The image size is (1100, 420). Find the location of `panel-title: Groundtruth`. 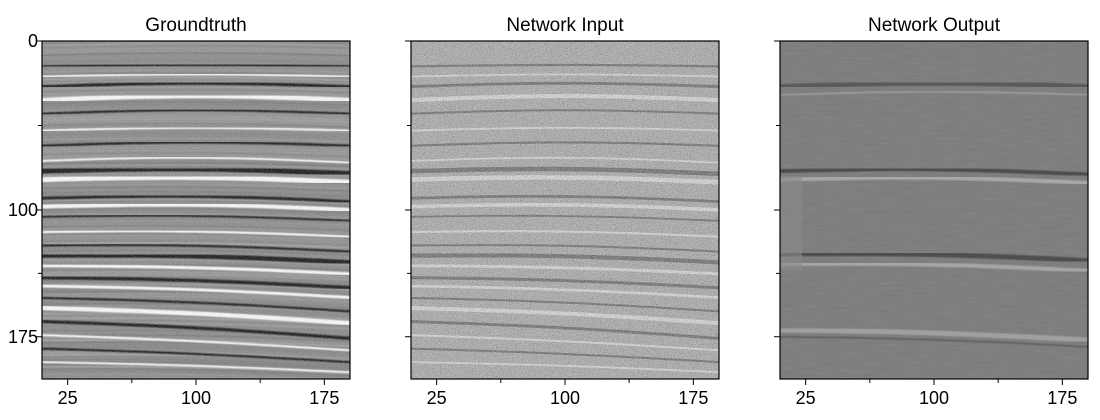

panel-title: Groundtruth is located at coordinates (195, 25).